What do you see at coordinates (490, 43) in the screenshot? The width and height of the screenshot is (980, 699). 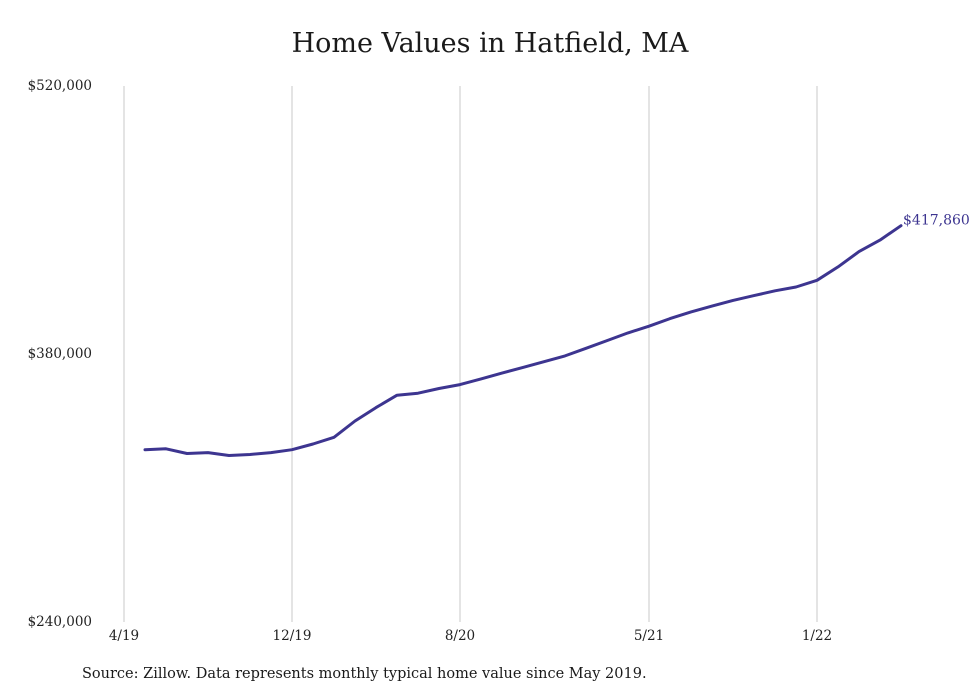 I see `chart-title: Home Values in Hatfield, MA` at bounding box center [490, 43].